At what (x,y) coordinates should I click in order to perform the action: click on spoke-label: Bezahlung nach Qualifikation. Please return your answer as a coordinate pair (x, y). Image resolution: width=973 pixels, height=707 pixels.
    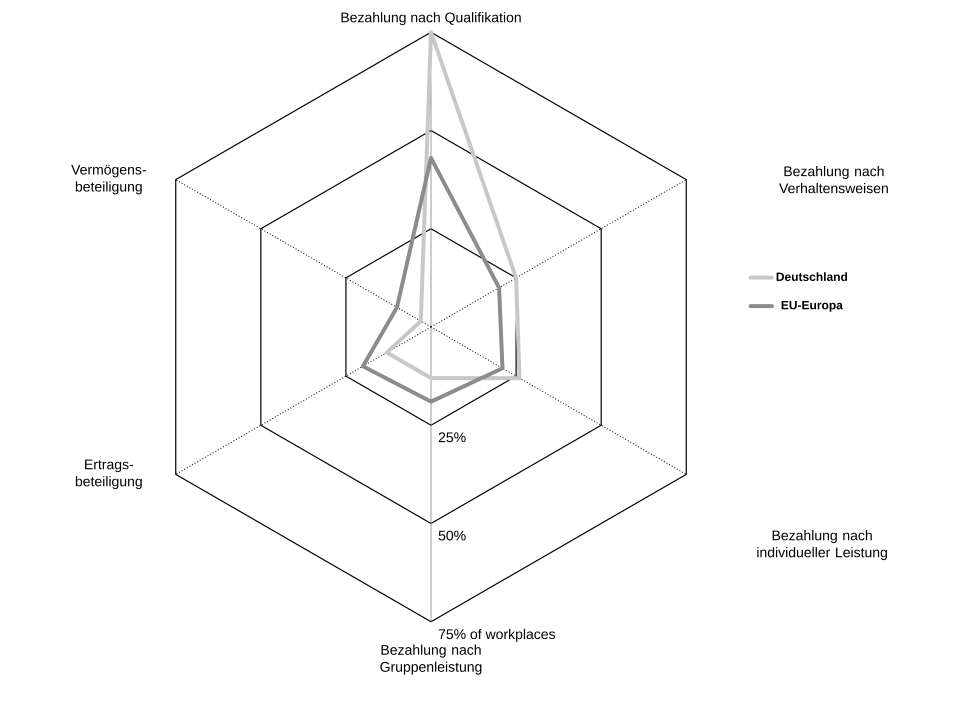
    Looking at the image, I should click on (431, 19).